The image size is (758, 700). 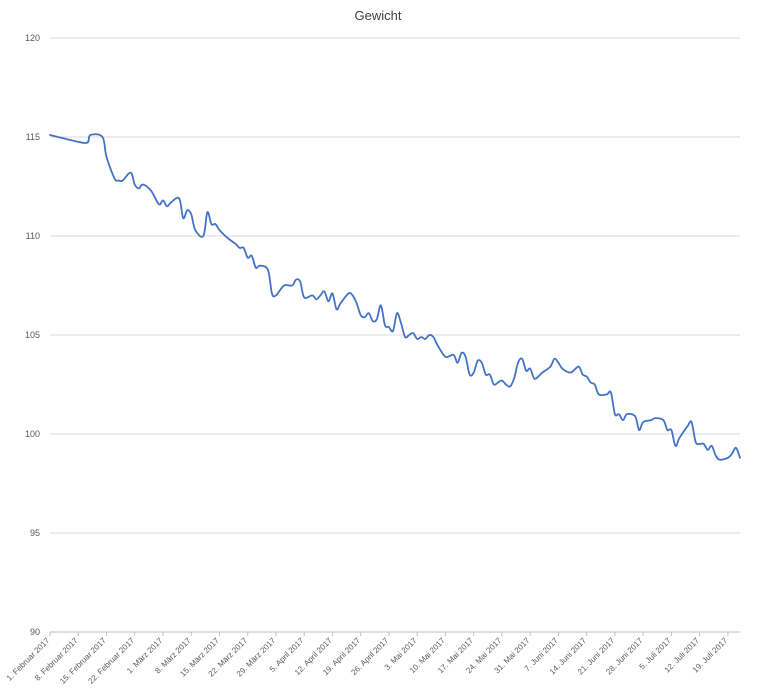 What do you see at coordinates (378, 15) in the screenshot?
I see `chart-title: Gewicht` at bounding box center [378, 15].